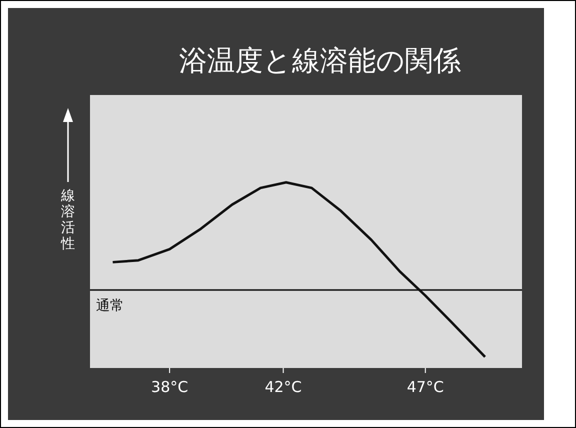 This screenshot has height=428, width=576. I want to click on y-axis-title: 線溶活性, so click(67, 220).